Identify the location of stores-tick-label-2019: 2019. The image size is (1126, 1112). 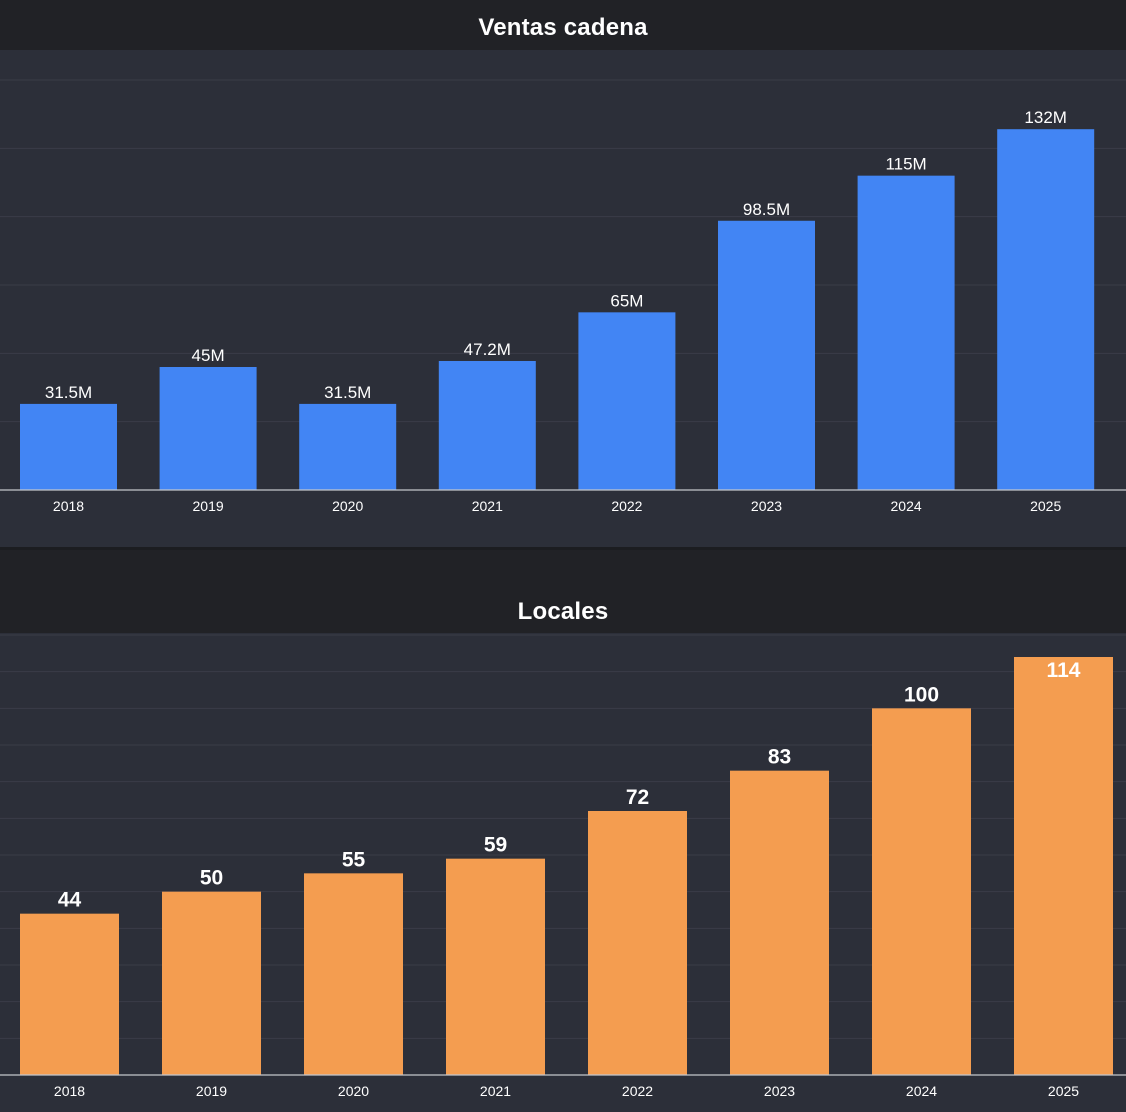
(211, 1091).